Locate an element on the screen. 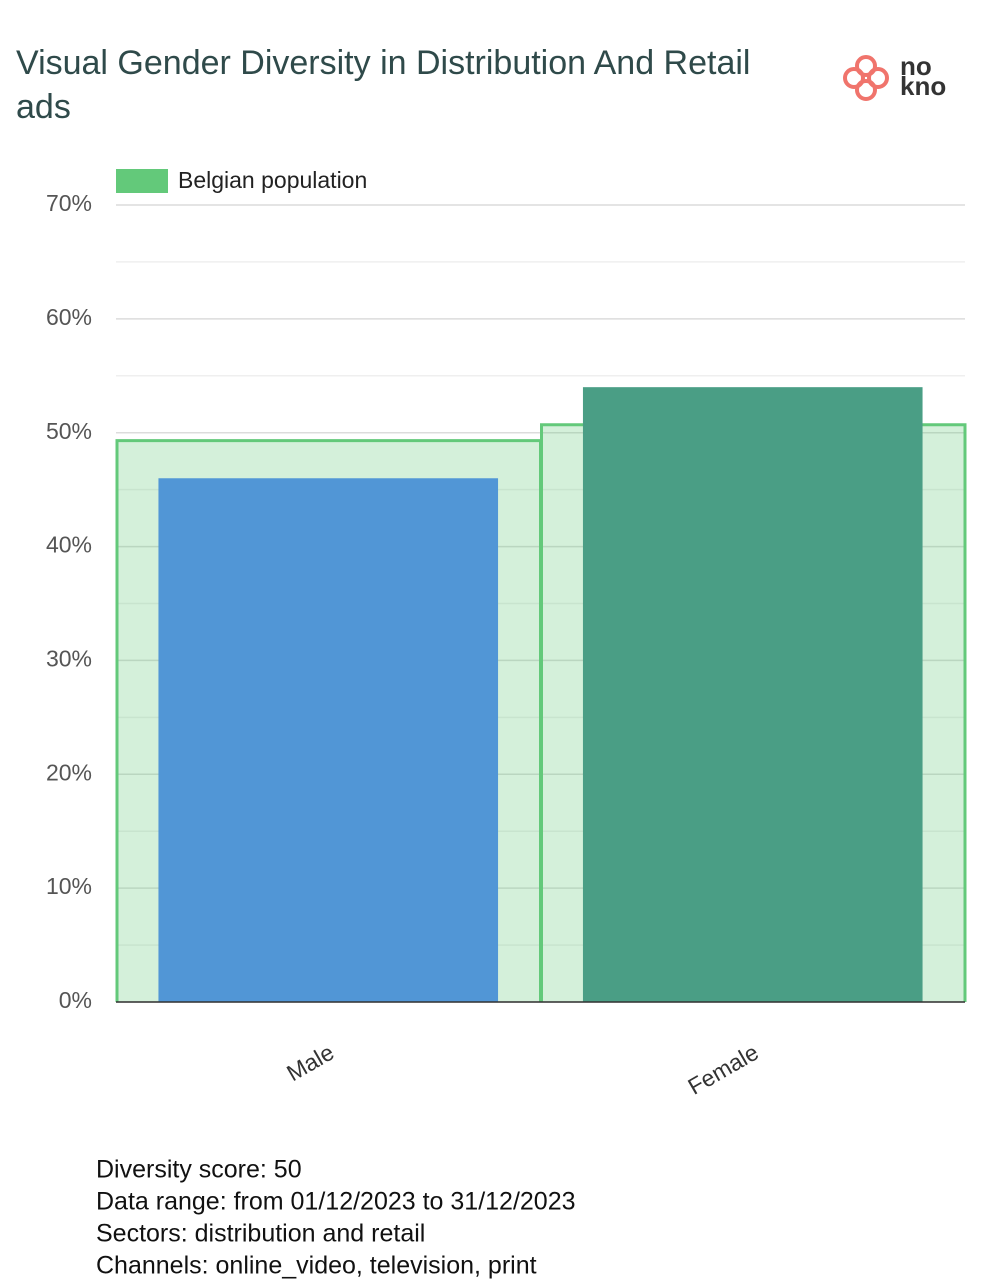  y-tick-label: 20% is located at coordinates (69, 772).